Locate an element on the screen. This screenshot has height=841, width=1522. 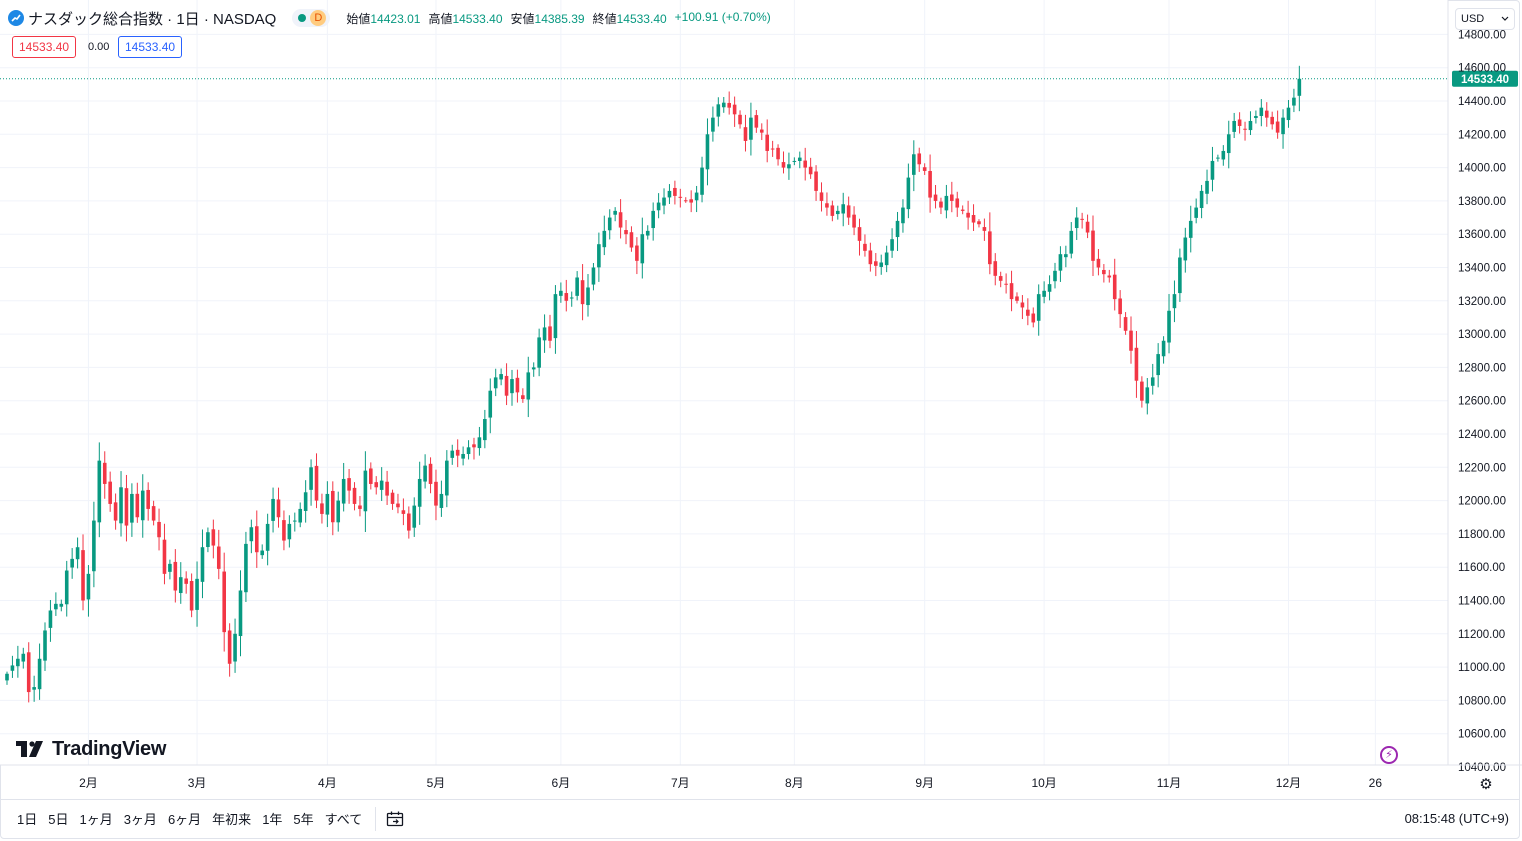
y-tick-label: 10400.00 is located at coordinates (1482, 768).